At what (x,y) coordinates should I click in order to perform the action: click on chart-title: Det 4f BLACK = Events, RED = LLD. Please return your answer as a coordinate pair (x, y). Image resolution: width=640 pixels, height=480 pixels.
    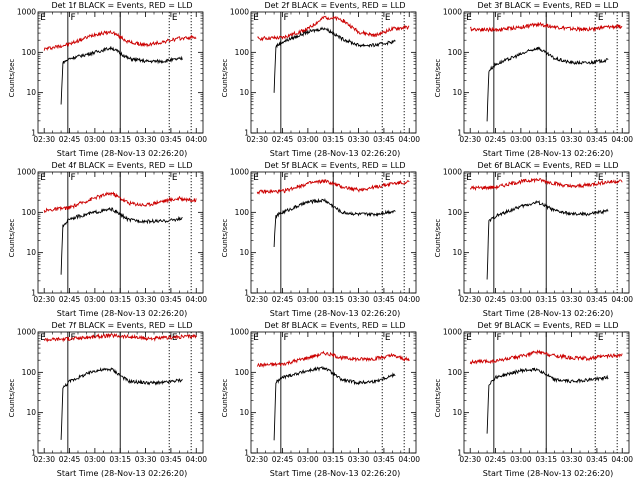
    Looking at the image, I should click on (122, 165).